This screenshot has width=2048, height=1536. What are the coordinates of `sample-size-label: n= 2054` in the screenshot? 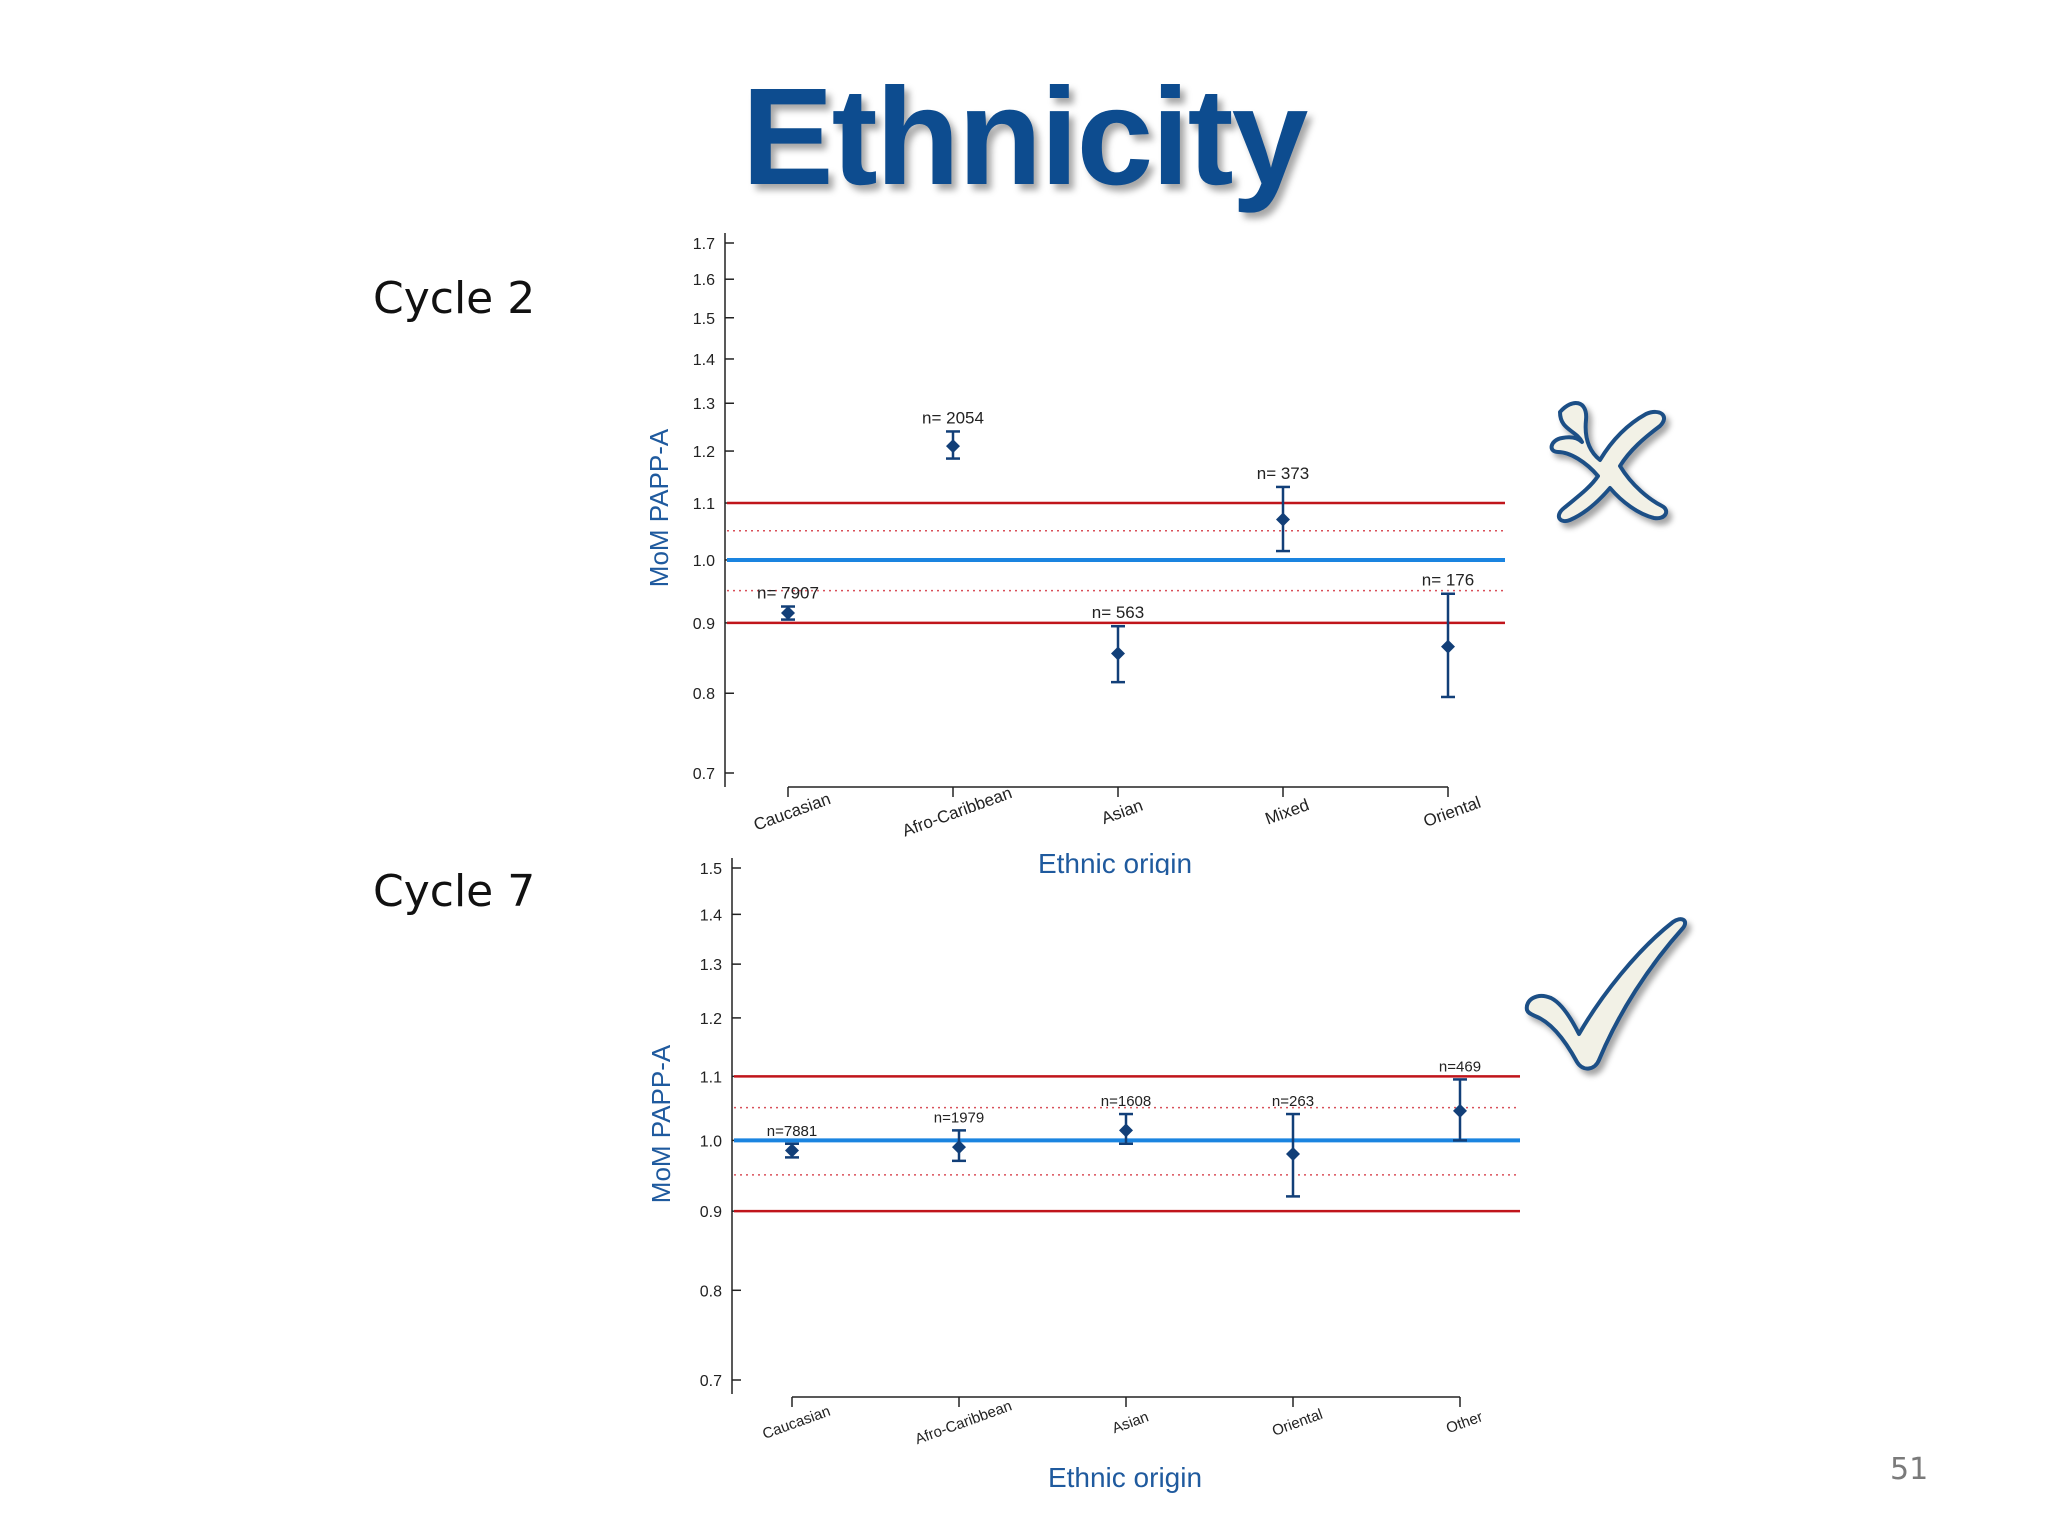 It's located at (953, 417).